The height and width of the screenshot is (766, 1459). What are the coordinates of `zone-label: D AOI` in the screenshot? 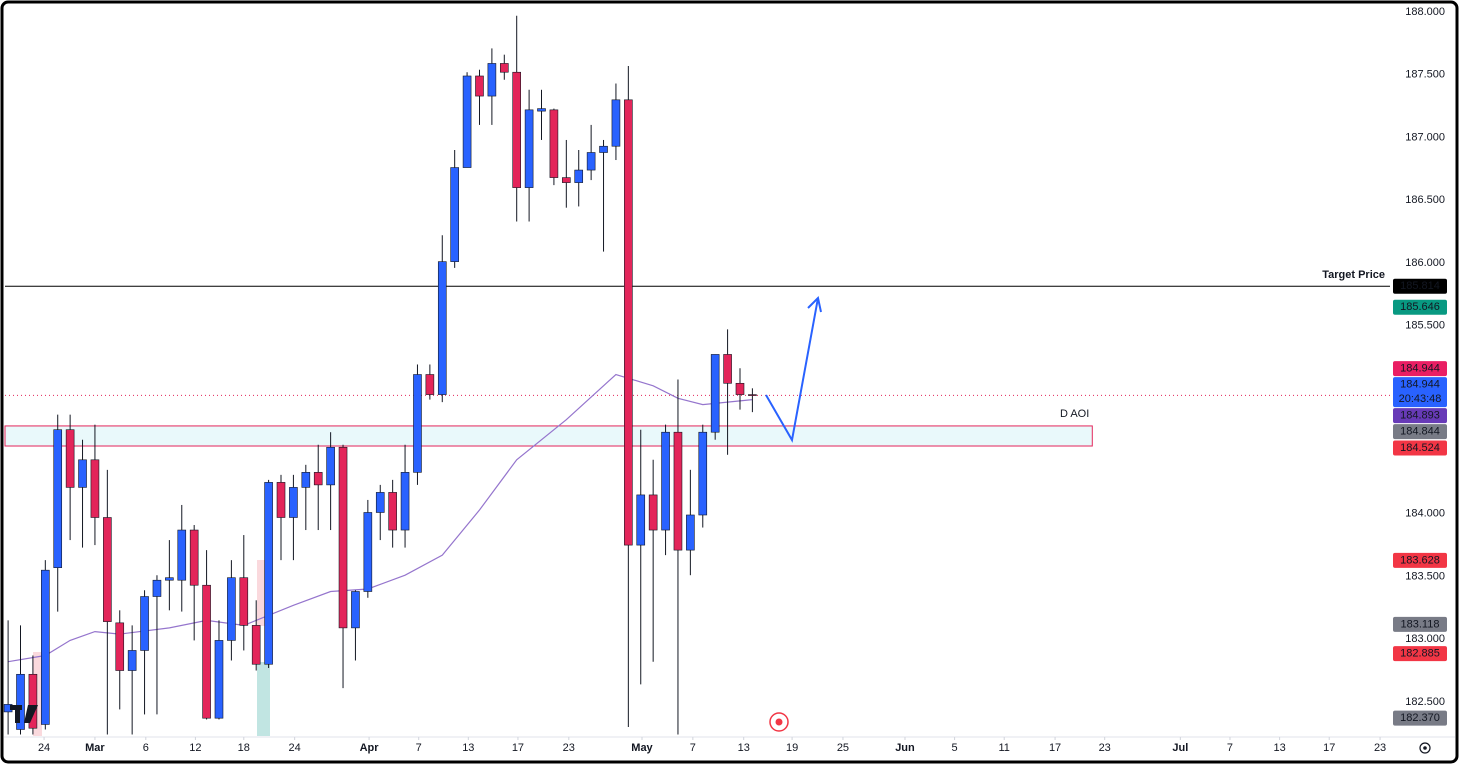 It's located at (1074, 414).